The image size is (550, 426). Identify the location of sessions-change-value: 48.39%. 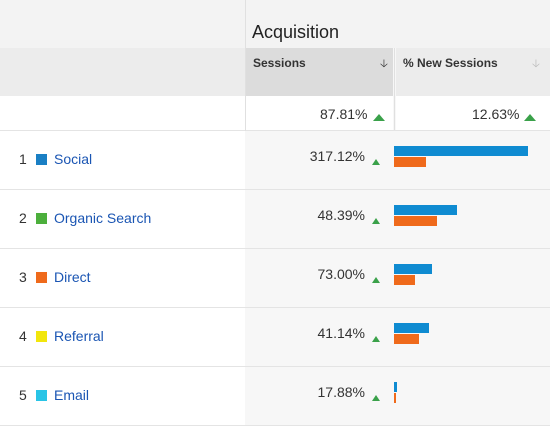
(341, 215).